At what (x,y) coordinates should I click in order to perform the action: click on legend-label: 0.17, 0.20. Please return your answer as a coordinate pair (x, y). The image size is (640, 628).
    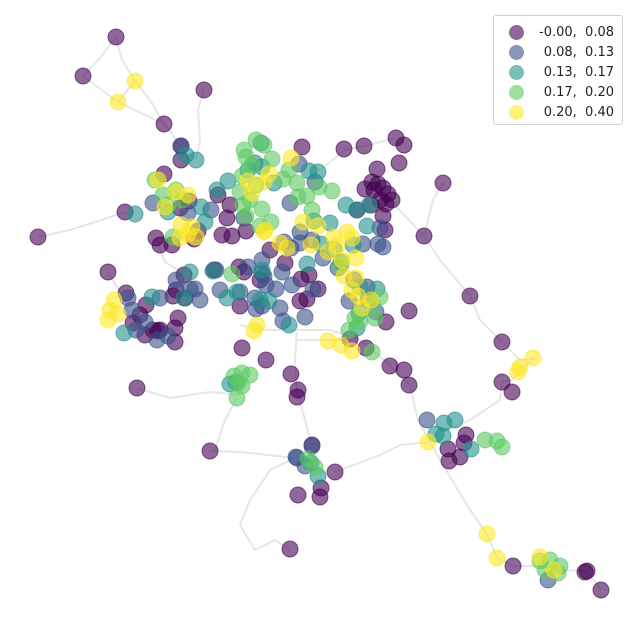
    Looking at the image, I should click on (576, 92).